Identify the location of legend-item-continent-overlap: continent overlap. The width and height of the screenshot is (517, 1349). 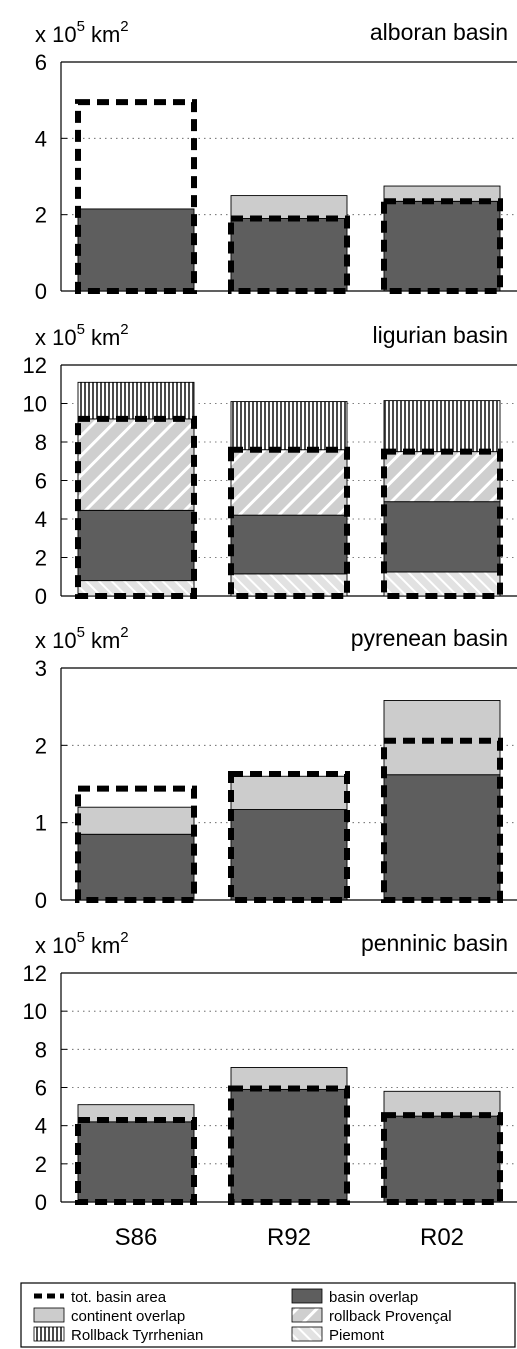
(109, 1316).